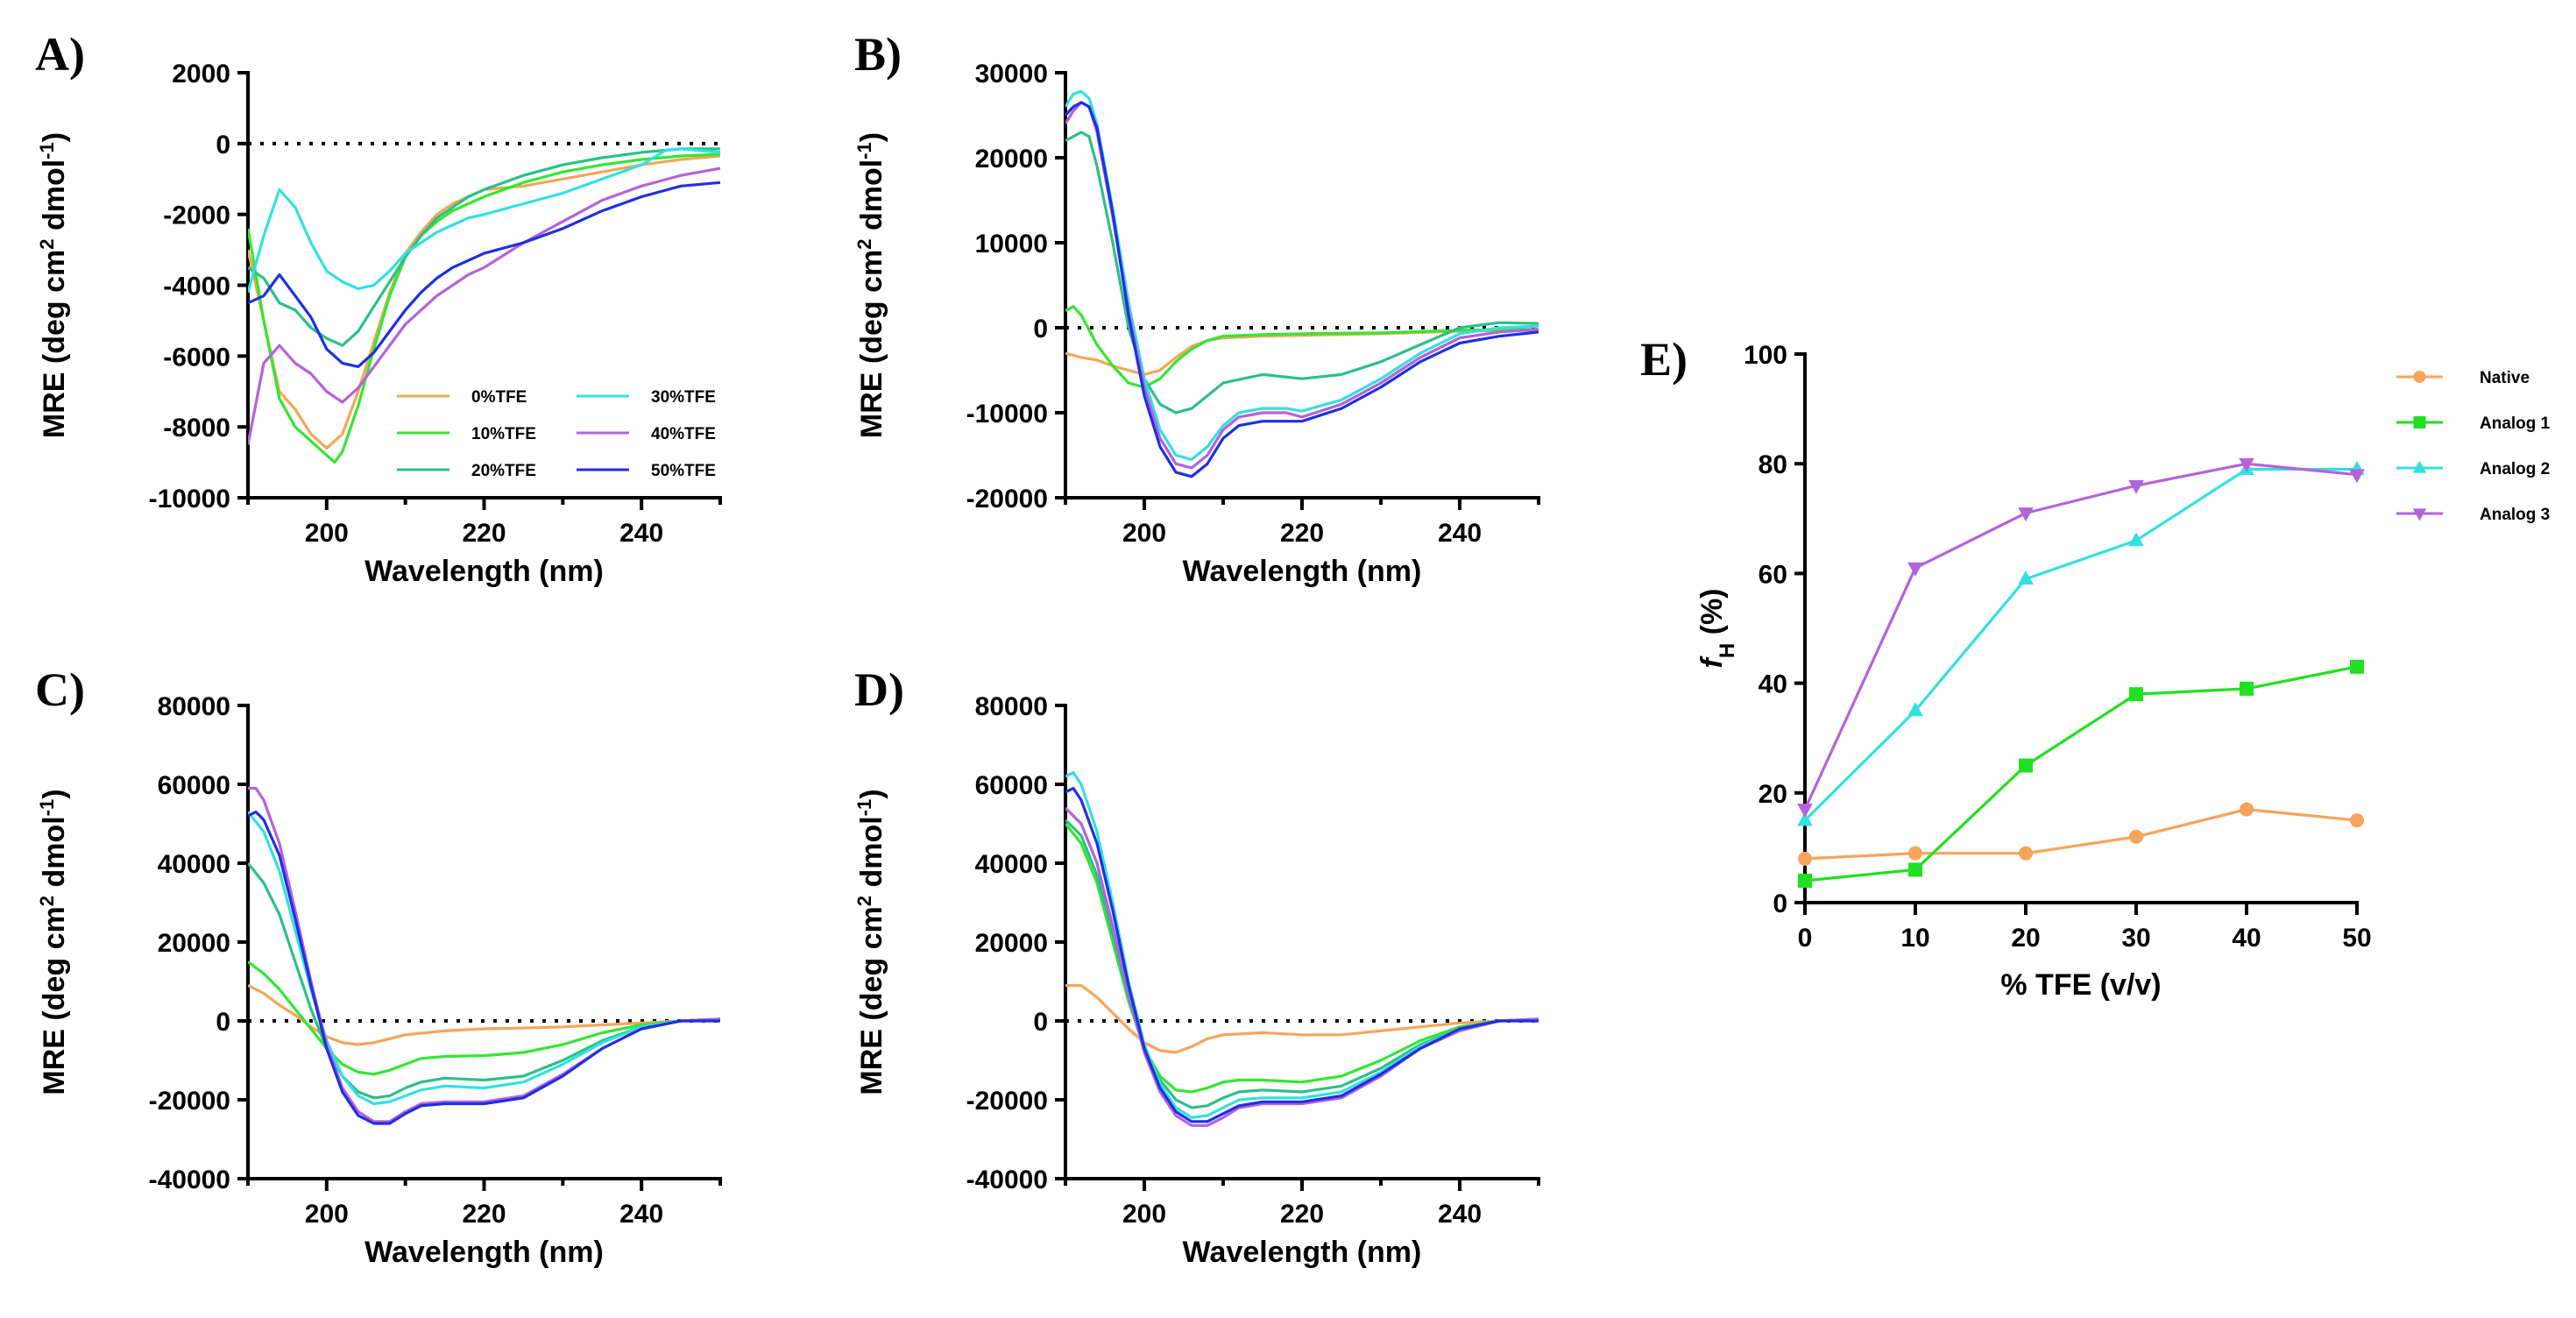 The image size is (2576, 1318). I want to click on x-axis-label: Wavelength (nm), so click(1302, 571).